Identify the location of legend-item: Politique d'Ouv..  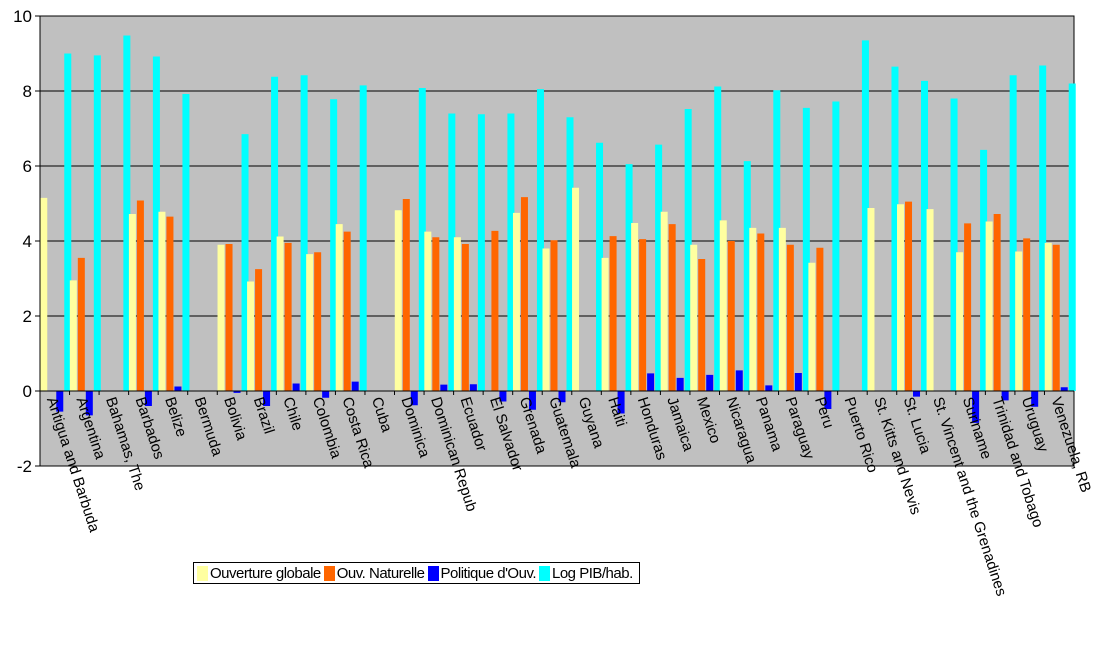
(482, 573).